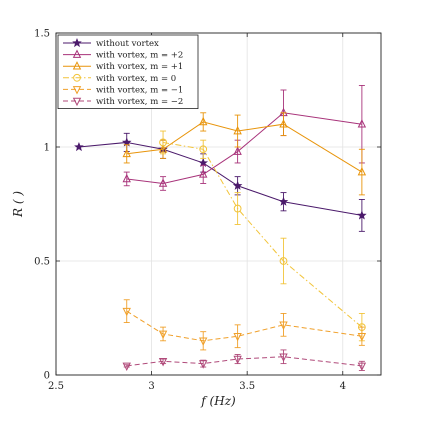 This screenshot has width=422, height=421. I want to click on legend-item: with vortex, m = +1, so click(123, 66).